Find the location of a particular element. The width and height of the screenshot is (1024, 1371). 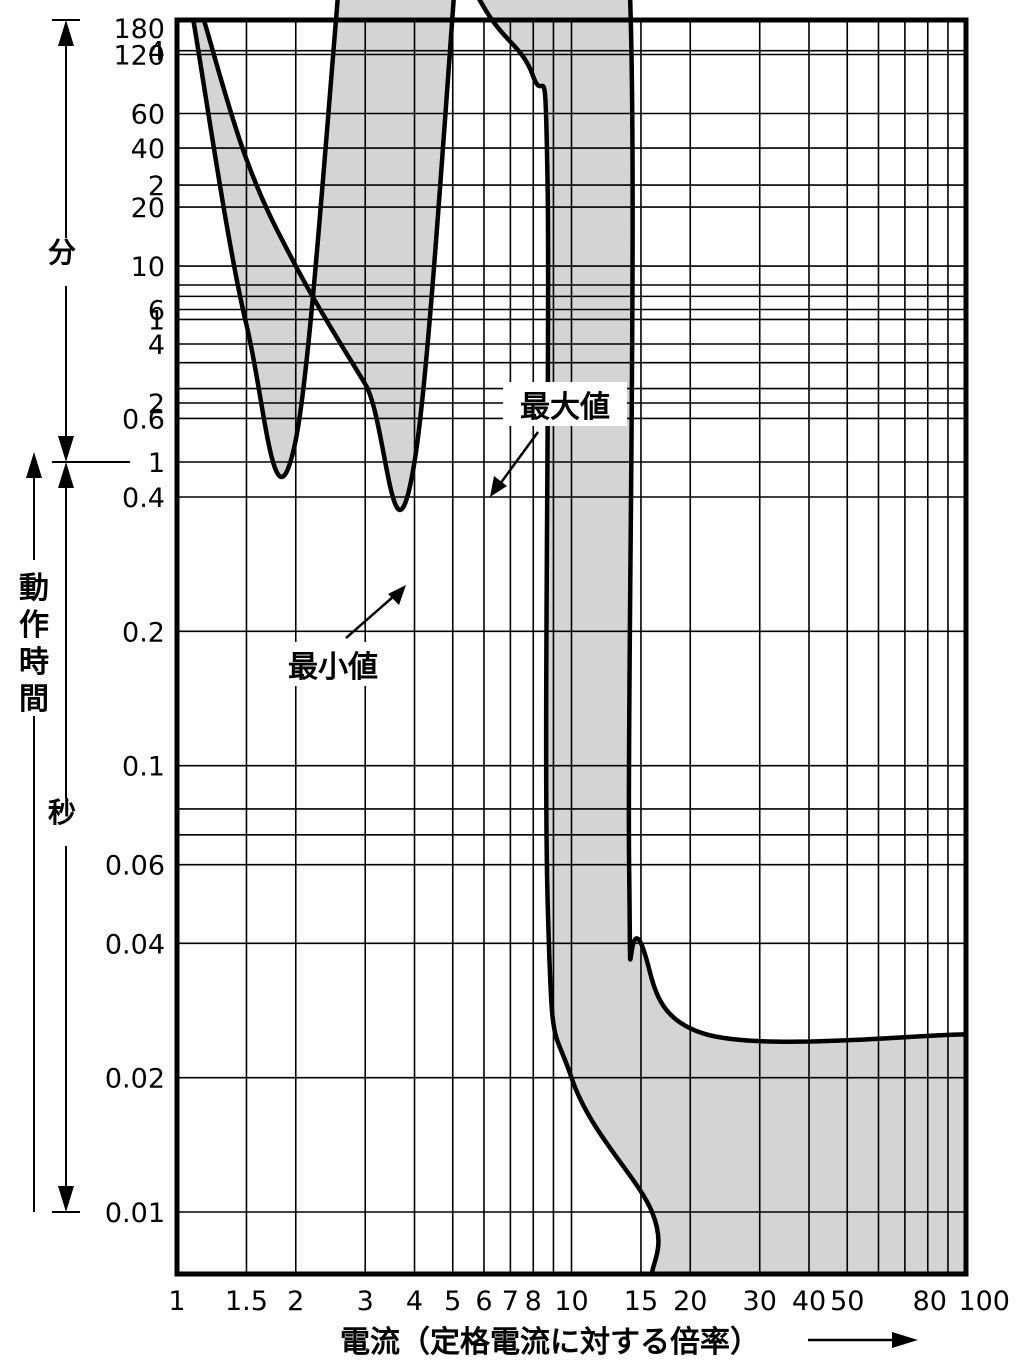

y-tick-label: 10 is located at coordinates (148, 267).